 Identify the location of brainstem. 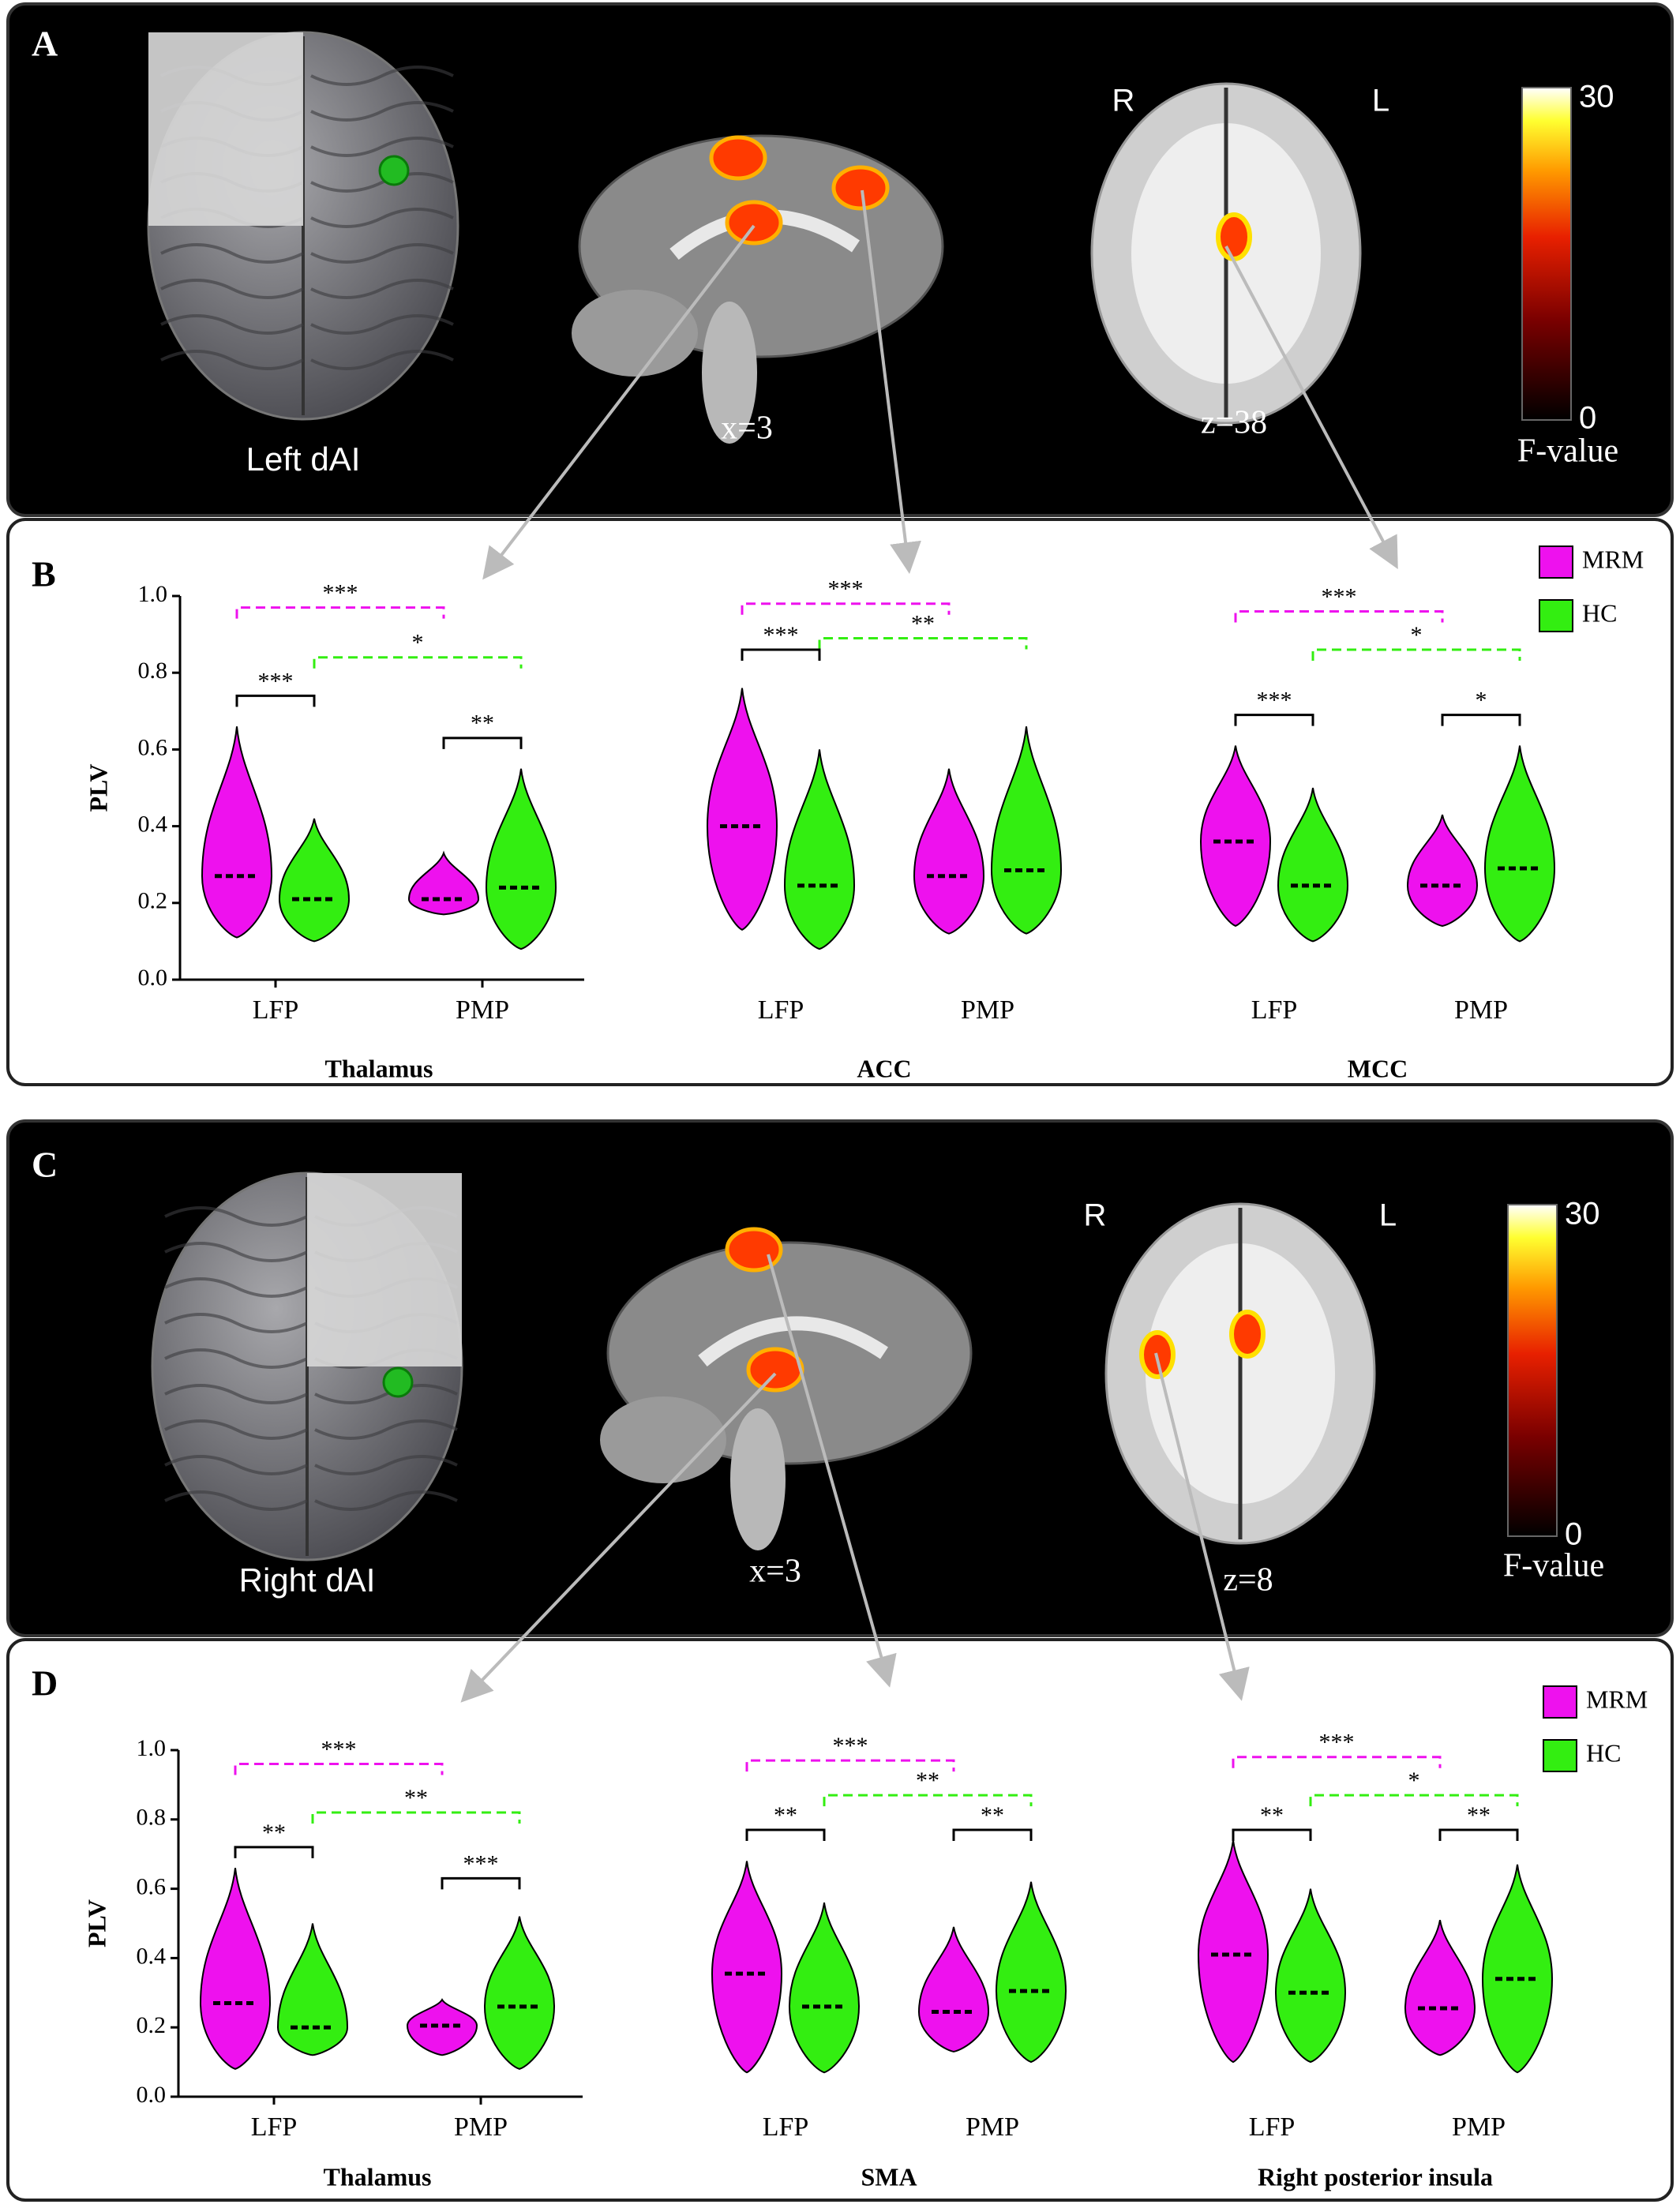
(729, 373).